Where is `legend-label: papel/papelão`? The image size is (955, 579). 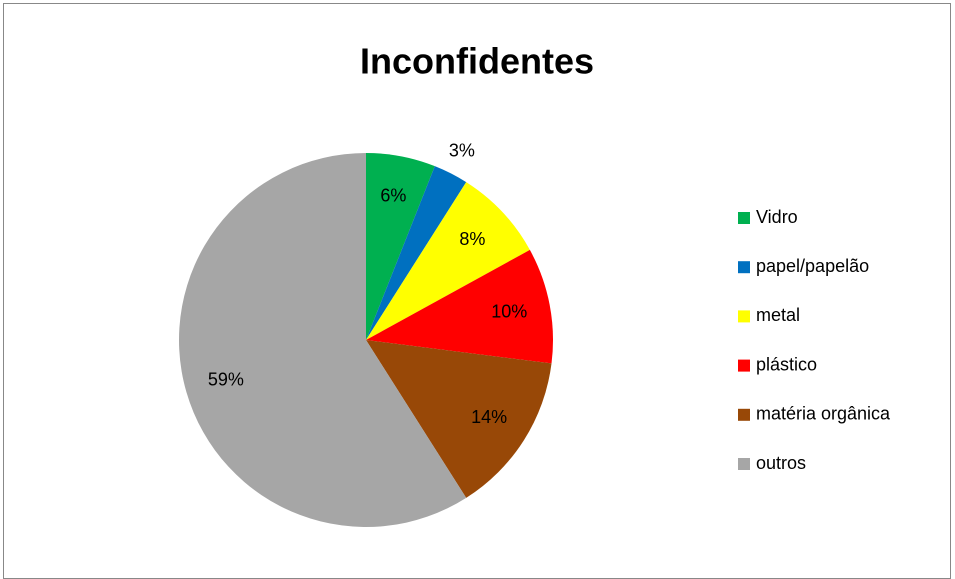 legend-label: papel/papelão is located at coordinates (812, 266).